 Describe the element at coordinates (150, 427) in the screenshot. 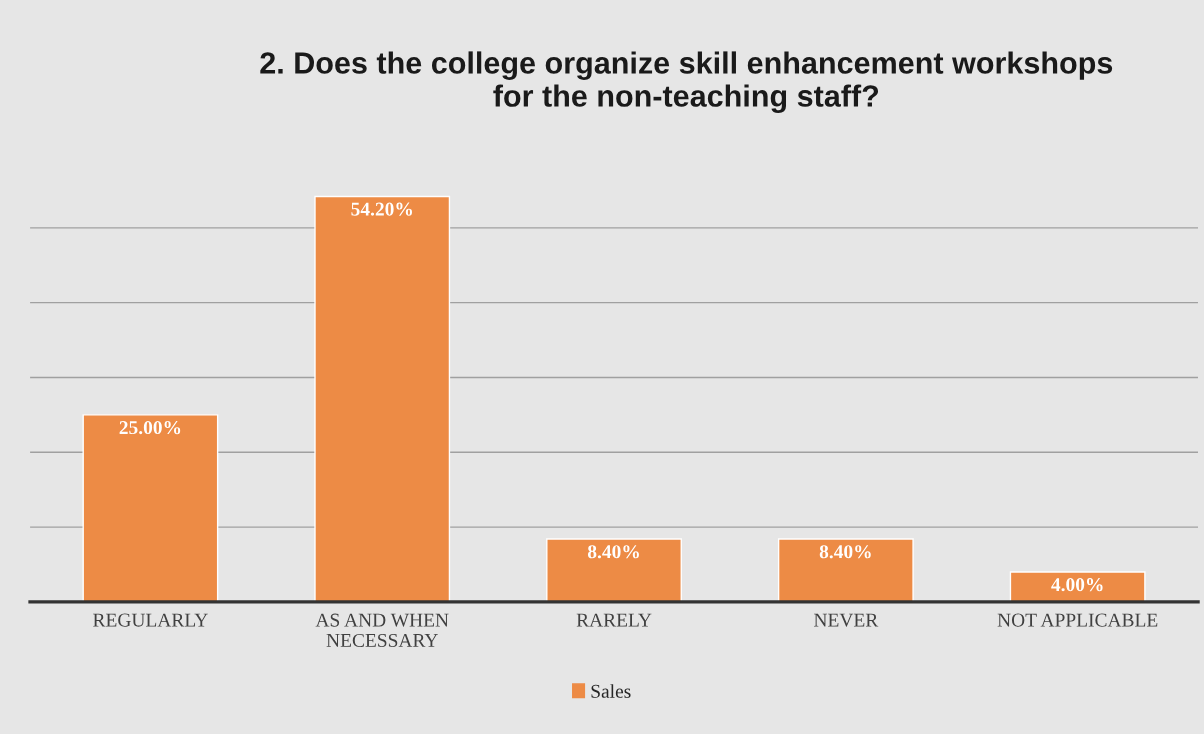

I see `data-label: 25.00%` at that location.